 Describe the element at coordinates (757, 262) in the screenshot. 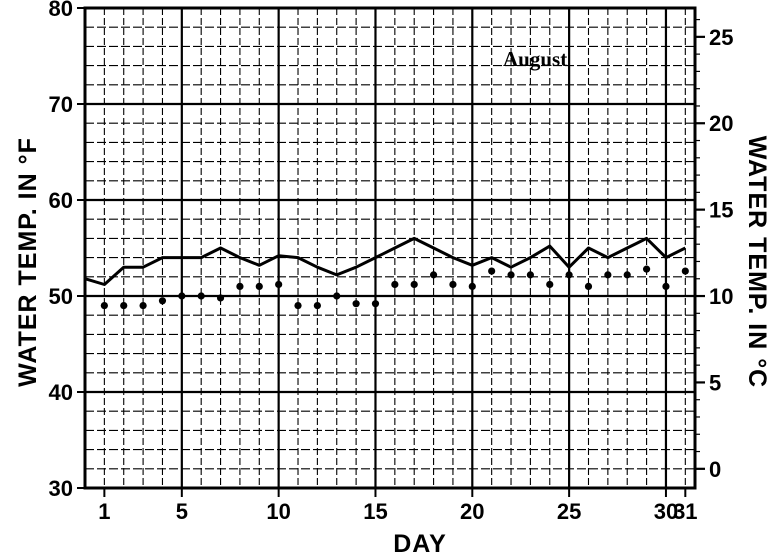

I see `y-axis-title-right: WATER TEMP. IN °C` at that location.